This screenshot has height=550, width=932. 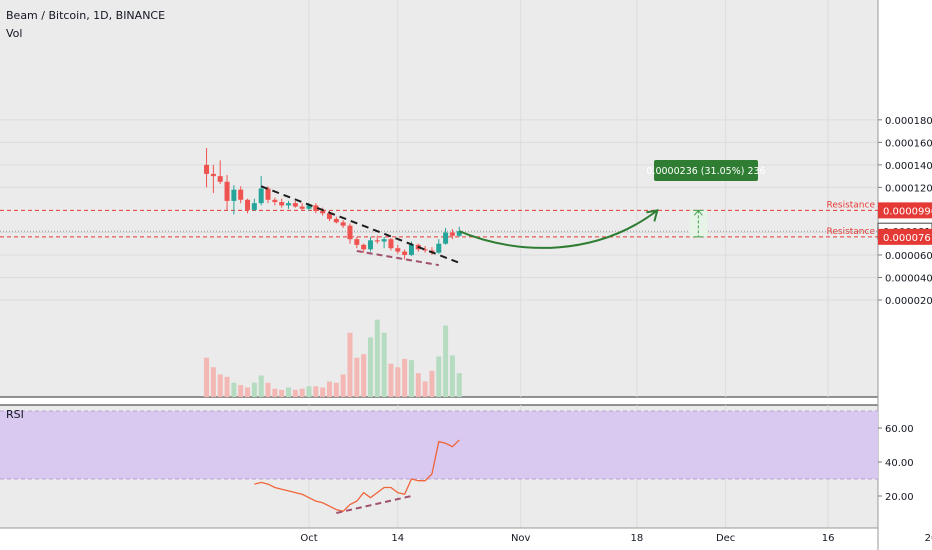 I want to click on x-tick-label: Dec, so click(x=725, y=538).